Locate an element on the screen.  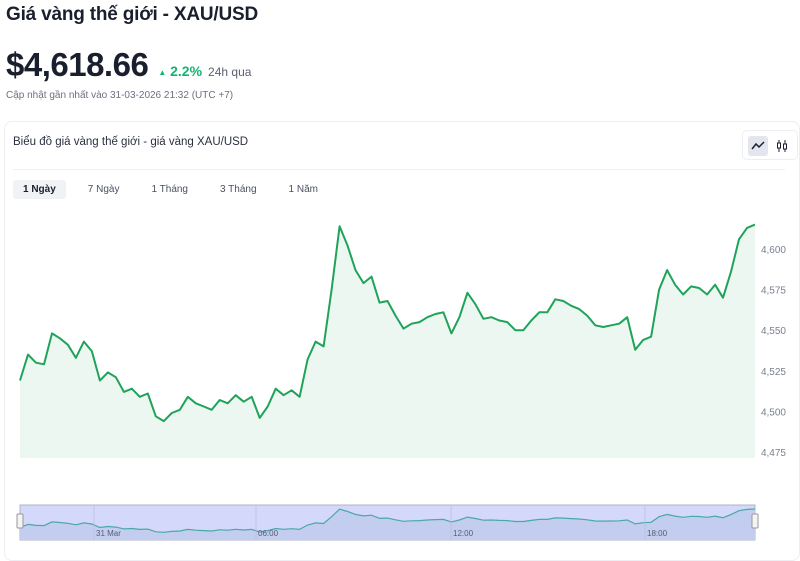
y-tick-label: 4,525 is located at coordinates (773, 372).